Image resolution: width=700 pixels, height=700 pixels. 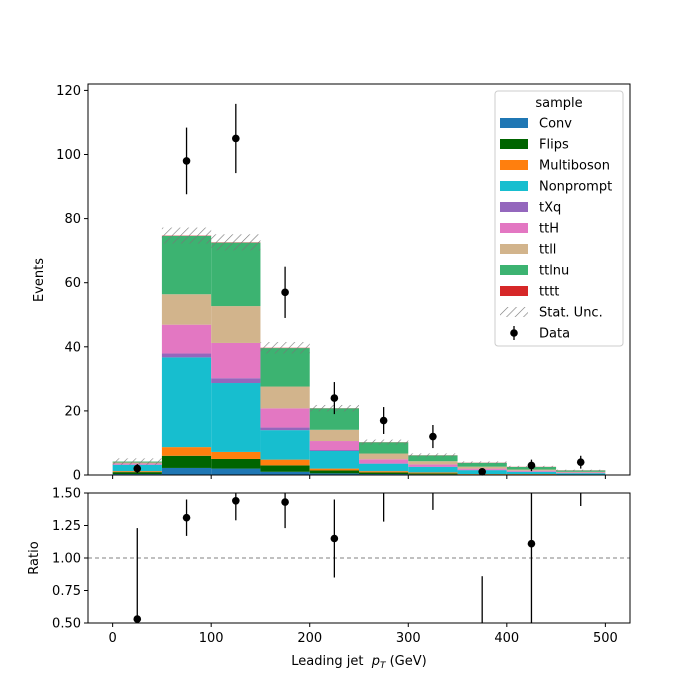 I want to click on legend-label-5: ttH, so click(x=549, y=229).